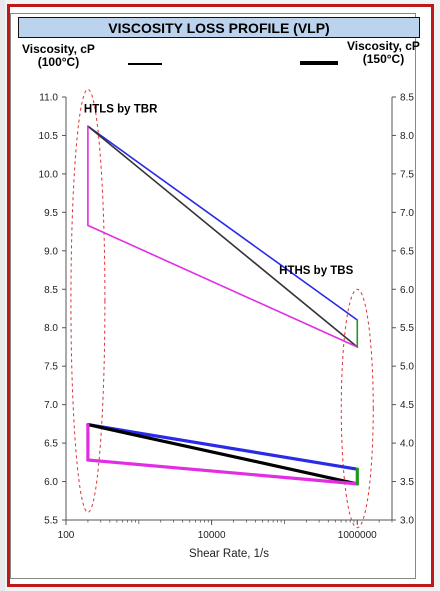  I want to click on y-left-tick-label: 10.0, so click(49, 174).